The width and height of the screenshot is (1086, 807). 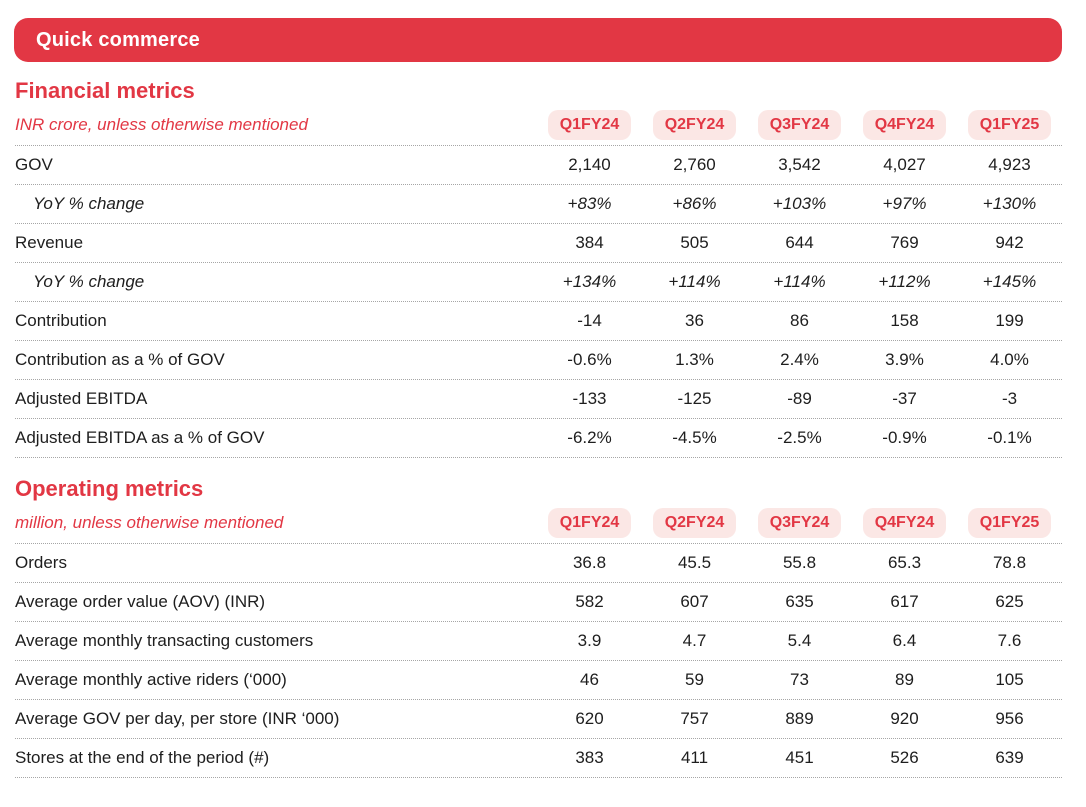 I want to click on table-row-gov-yoy: YoY % change +83% +86% +103% +97% +130%, so click(x=538, y=204).